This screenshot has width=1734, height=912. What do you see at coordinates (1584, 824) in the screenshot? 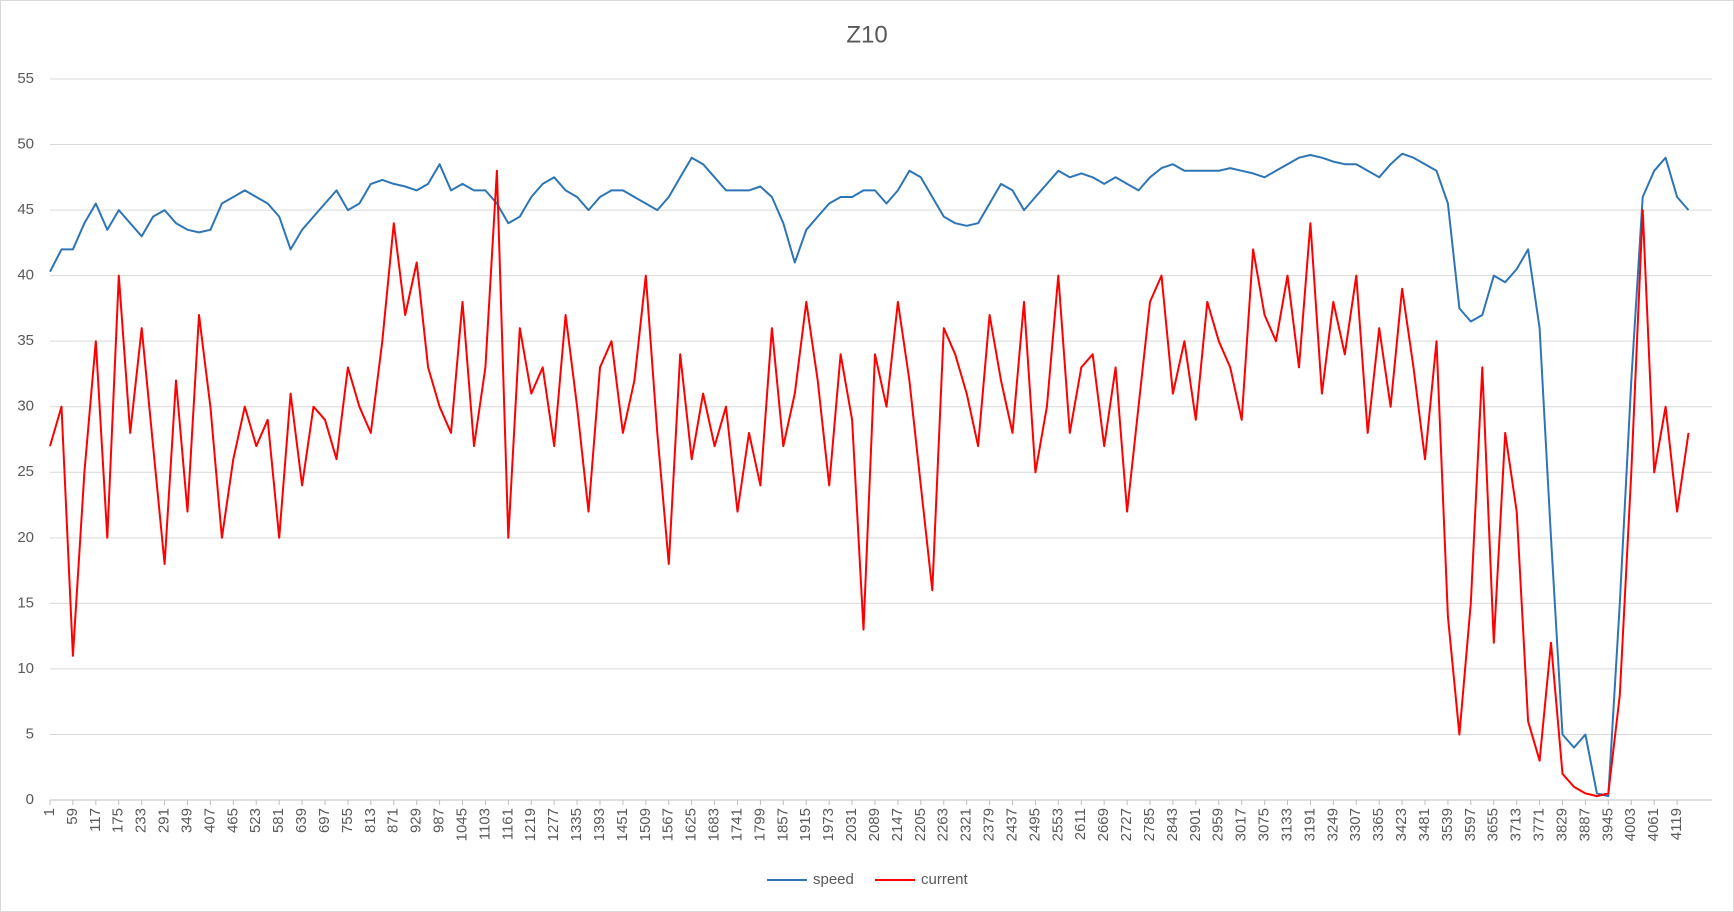
I see `x-tick-label: 3887` at bounding box center [1584, 824].